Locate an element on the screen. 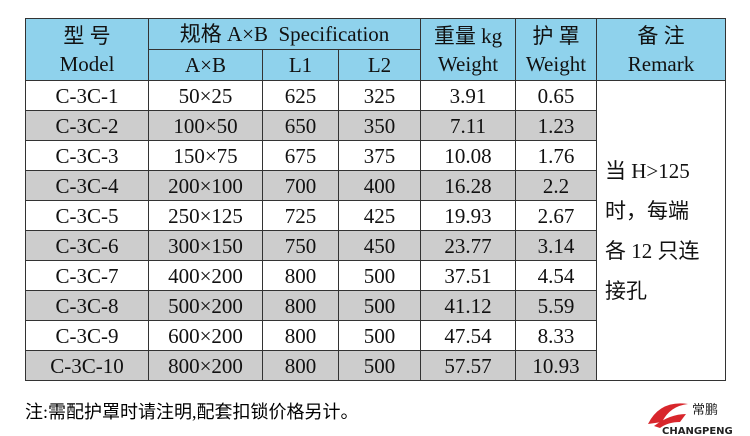 The height and width of the screenshot is (436, 750). table-cell: C-3C-3 is located at coordinates (87, 155).